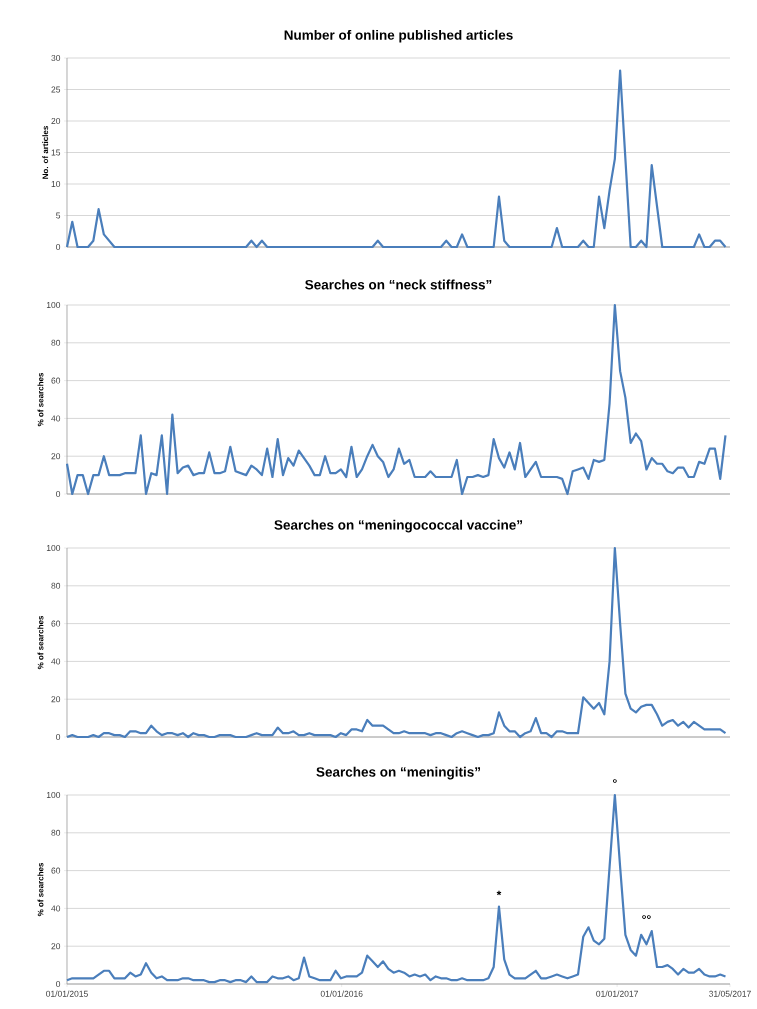 Image resolution: width=757 pixels, height=1009 pixels. What do you see at coordinates (56, 89) in the screenshot?
I see `y-tick-label: 25` at bounding box center [56, 89].